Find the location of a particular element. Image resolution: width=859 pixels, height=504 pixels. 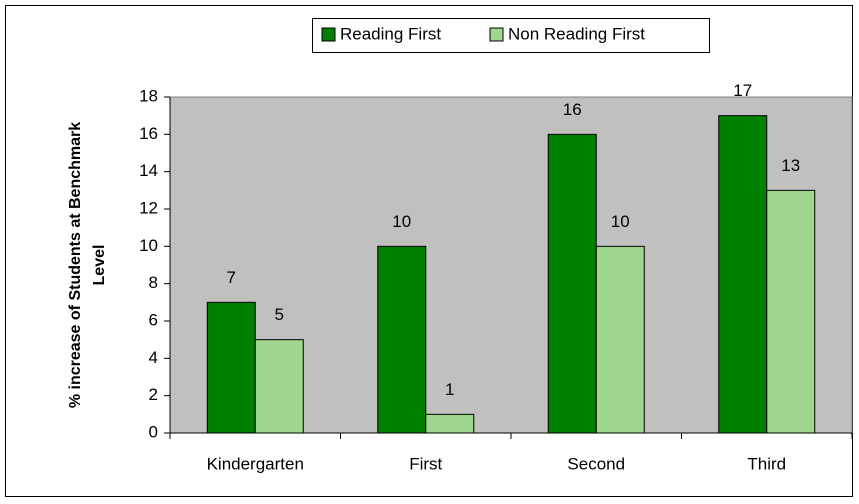

y-tick-label: 0 is located at coordinates (153, 431).